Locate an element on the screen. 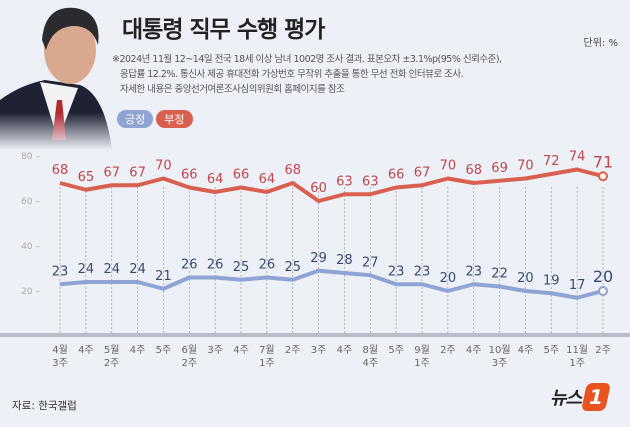 Image resolution: width=630 pixels, height=427 pixels. x-tick-label: 11월 is located at coordinates (577, 350).